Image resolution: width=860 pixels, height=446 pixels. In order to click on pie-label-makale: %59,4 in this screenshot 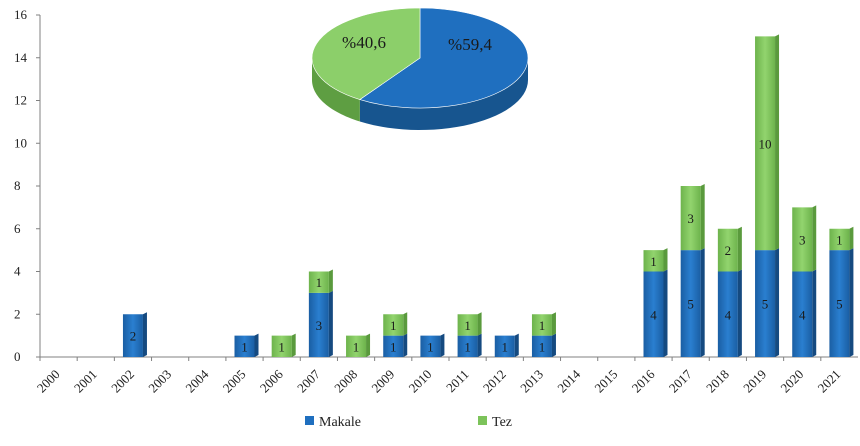, I will do `click(470, 44)`.